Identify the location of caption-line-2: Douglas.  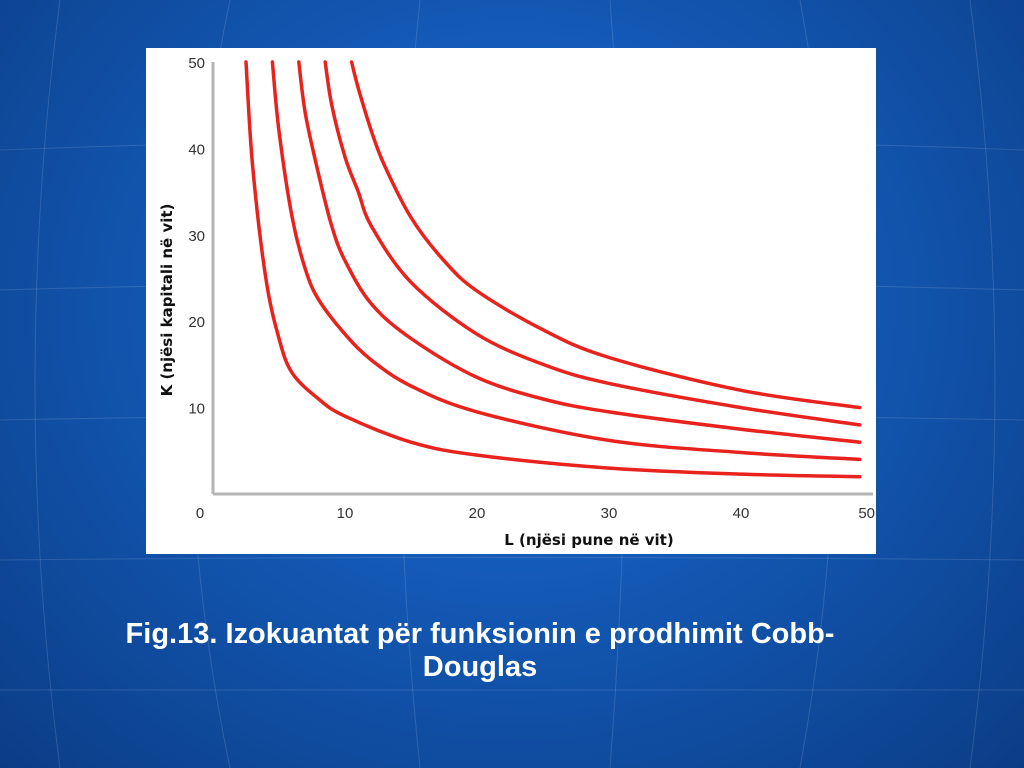
(480, 667).